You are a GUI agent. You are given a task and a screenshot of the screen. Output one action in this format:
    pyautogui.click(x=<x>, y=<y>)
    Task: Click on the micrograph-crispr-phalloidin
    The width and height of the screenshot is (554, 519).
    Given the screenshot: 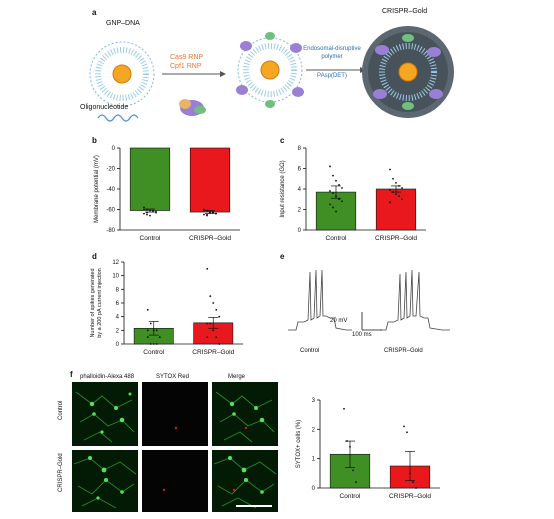 What is the action you would take?
    pyautogui.click(x=105, y=481)
    